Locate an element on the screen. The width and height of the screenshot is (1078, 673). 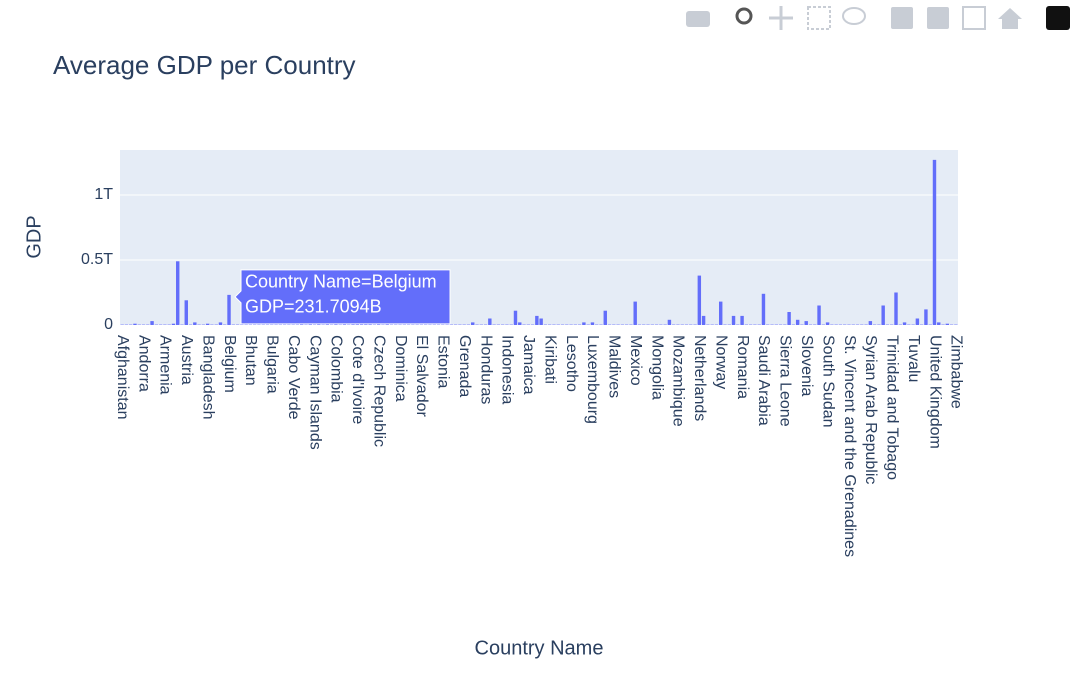
x-tick-label: Dominica is located at coordinates (400, 368).